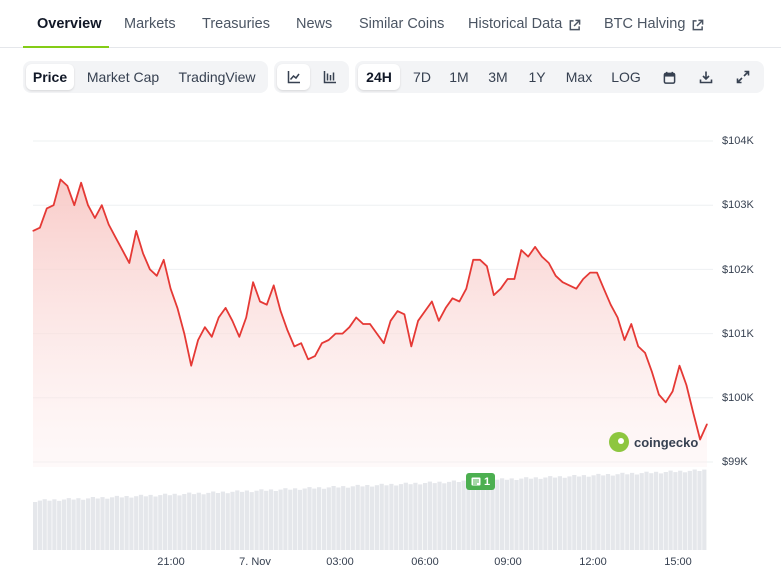  What do you see at coordinates (645, 24) in the screenshot?
I see `tab-label: BTC Halving` at bounding box center [645, 24].